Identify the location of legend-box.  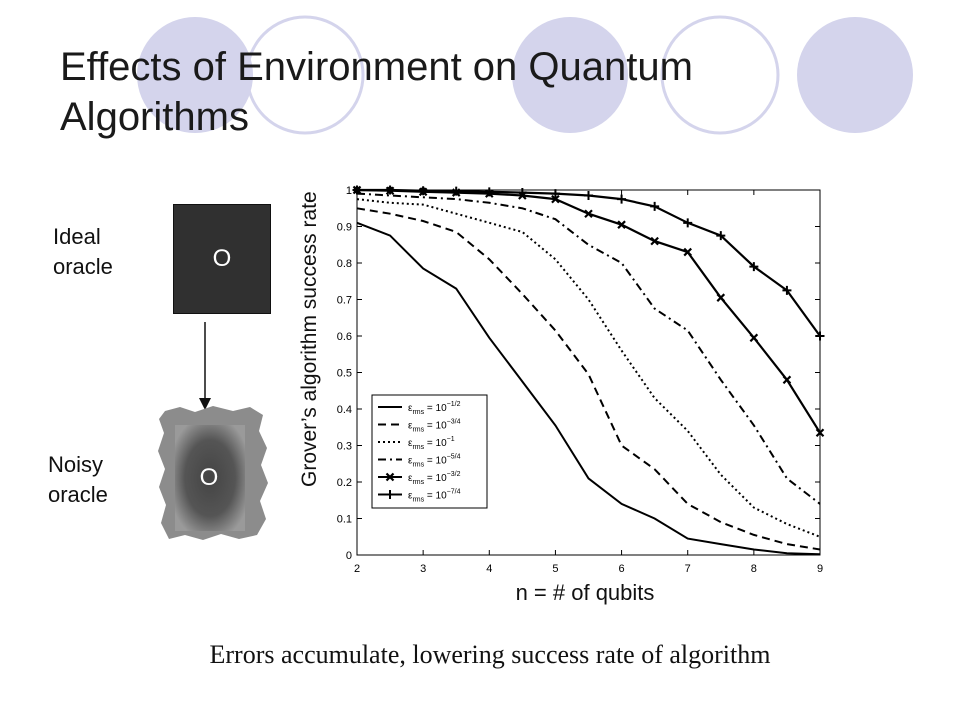
(429, 451).